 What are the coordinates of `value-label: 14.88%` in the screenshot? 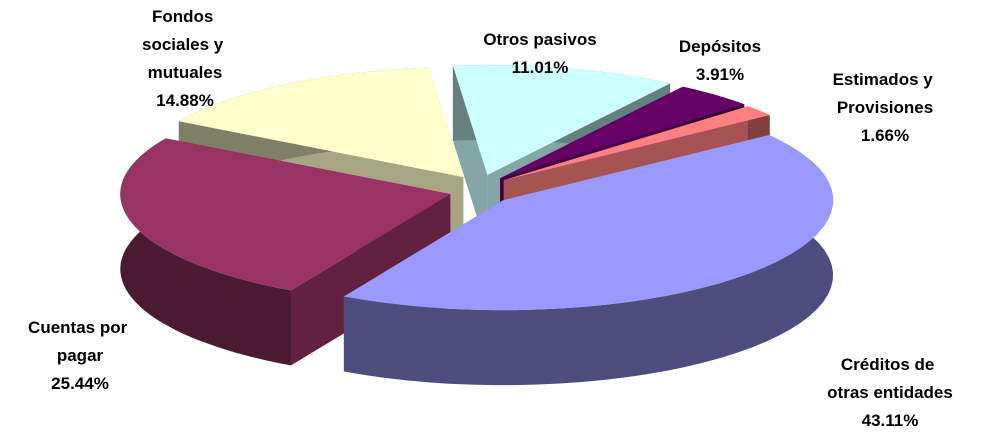 It's located at (185, 100).